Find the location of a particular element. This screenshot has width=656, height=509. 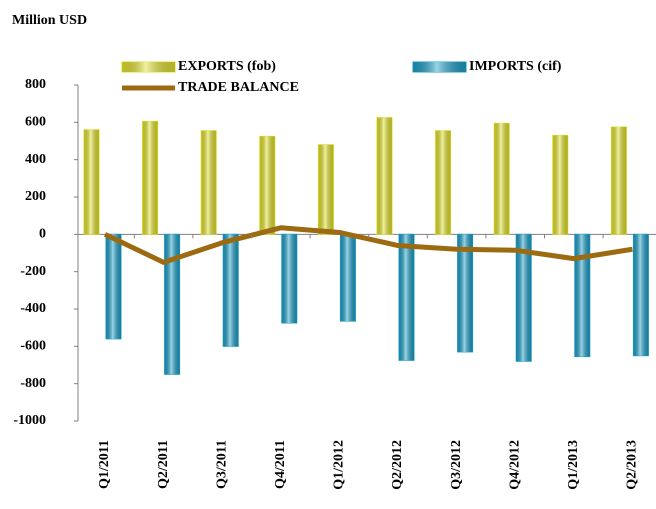

y-tick-label: 0 is located at coordinates (42, 234).